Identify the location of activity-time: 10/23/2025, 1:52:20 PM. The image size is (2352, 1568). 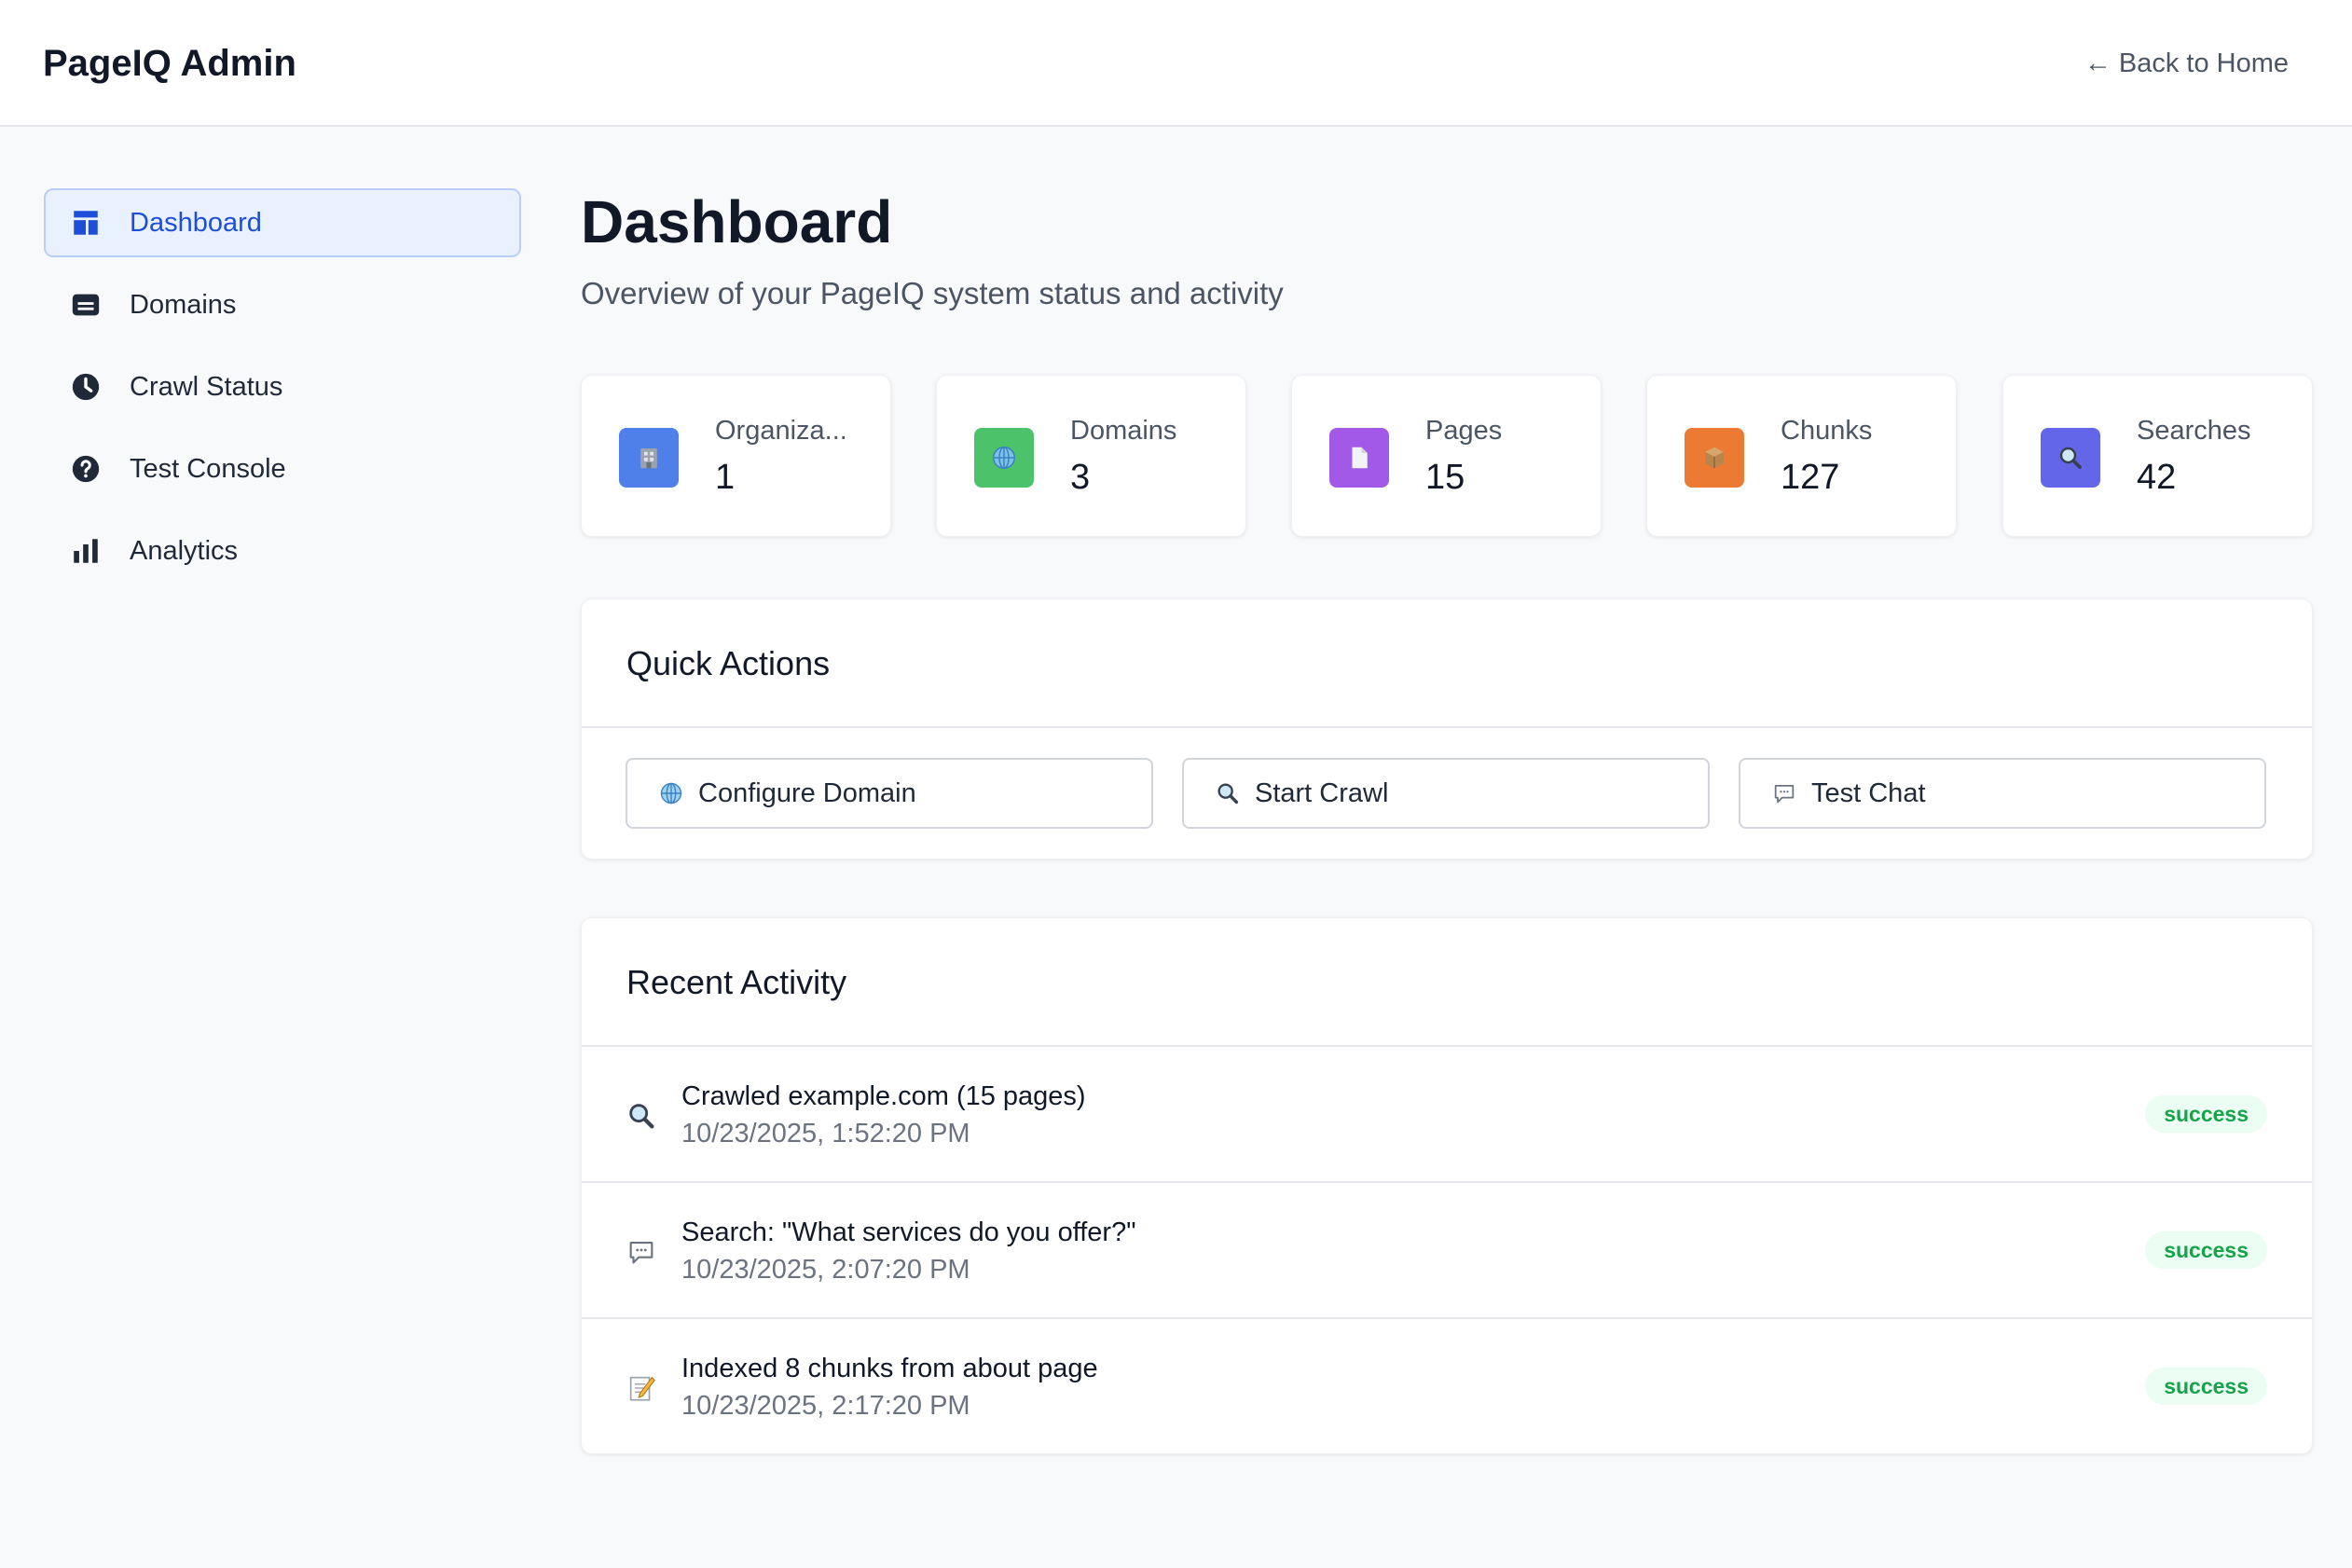
(825, 1133).